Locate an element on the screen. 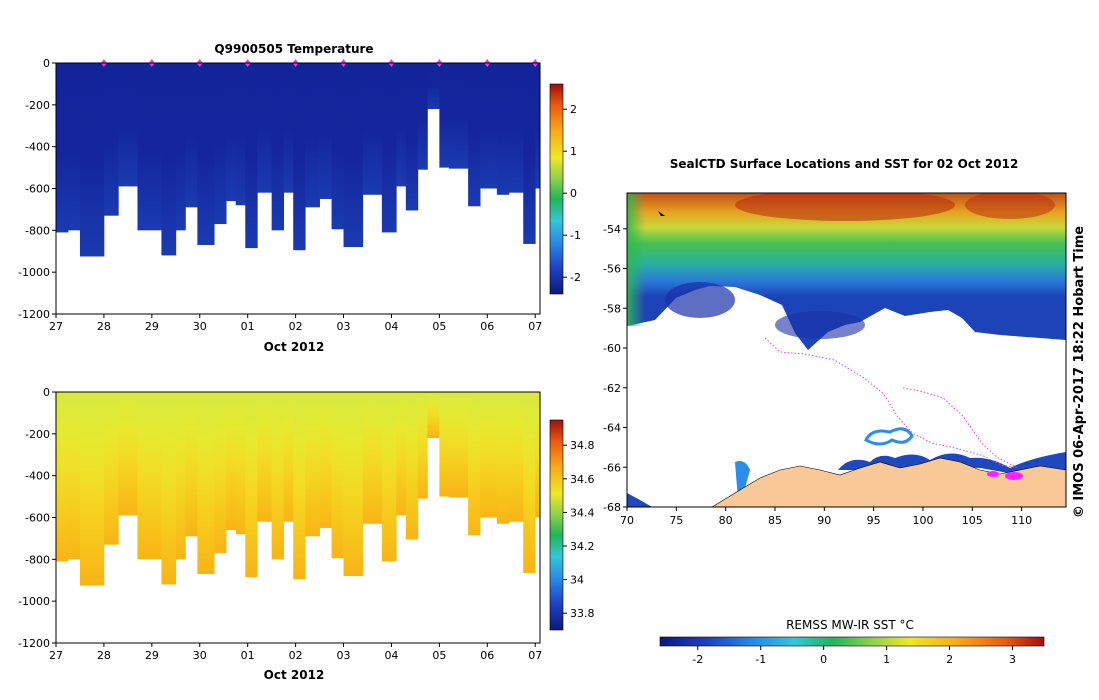 This screenshot has width=1099, height=700. colorbar-tick-label: 34.4 is located at coordinates (582, 512).